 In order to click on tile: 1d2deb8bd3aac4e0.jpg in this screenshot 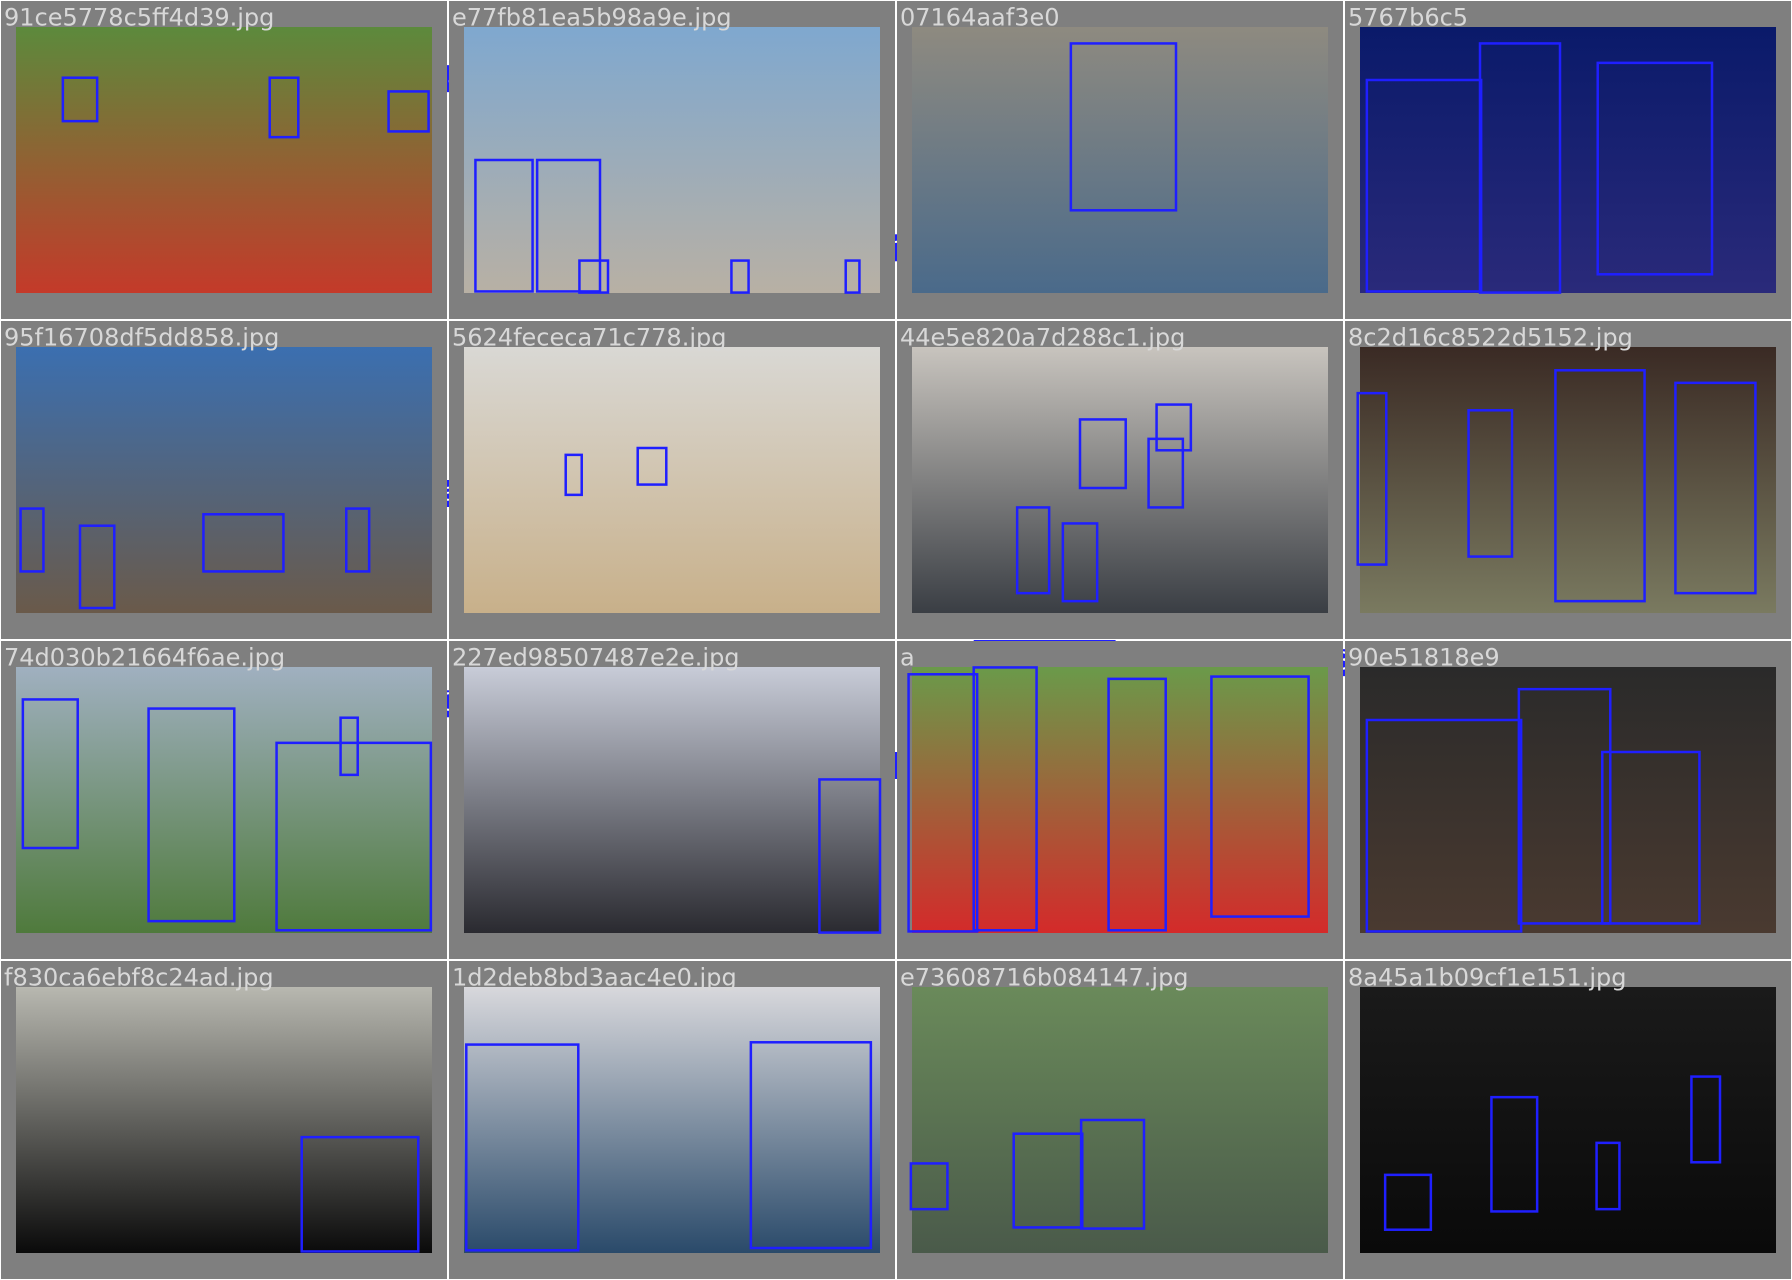, I will do `click(672, 1120)`.